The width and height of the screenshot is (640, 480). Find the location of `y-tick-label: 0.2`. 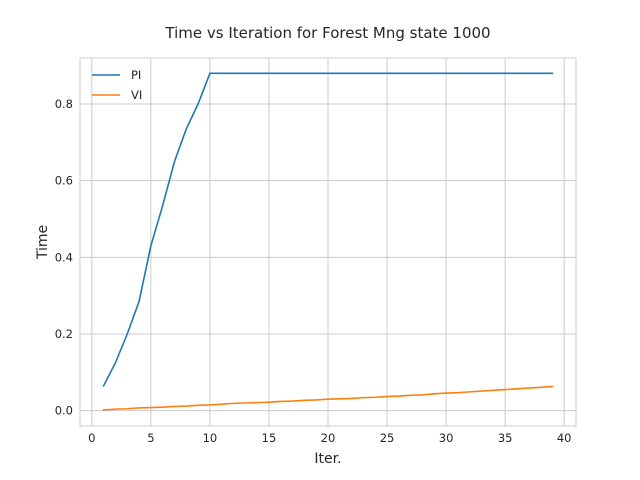

y-tick-label: 0.2 is located at coordinates (64, 334).